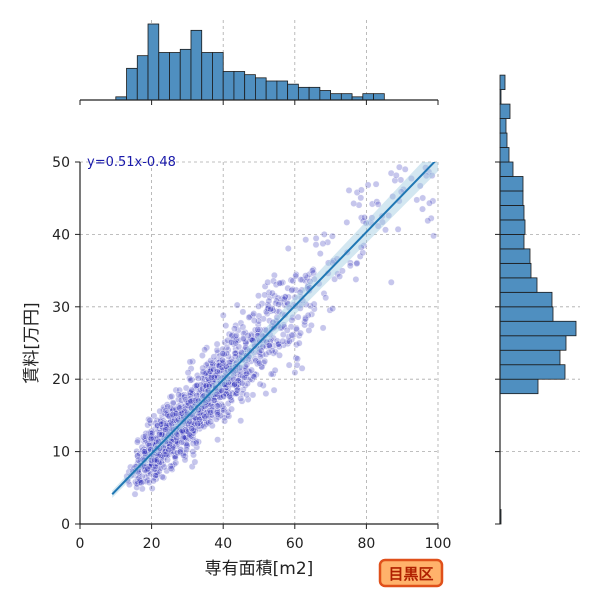  I want to click on x-axis-title: 専有面積[m2], so click(259, 569).